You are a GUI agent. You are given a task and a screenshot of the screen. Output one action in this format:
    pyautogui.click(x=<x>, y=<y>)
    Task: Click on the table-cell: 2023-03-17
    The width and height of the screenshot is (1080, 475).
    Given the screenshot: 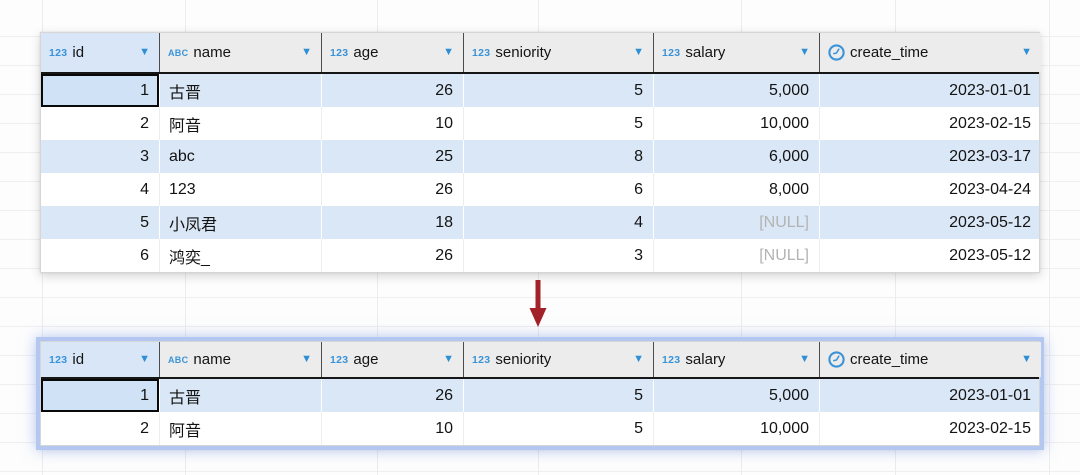 What is the action you would take?
    pyautogui.click(x=930, y=156)
    